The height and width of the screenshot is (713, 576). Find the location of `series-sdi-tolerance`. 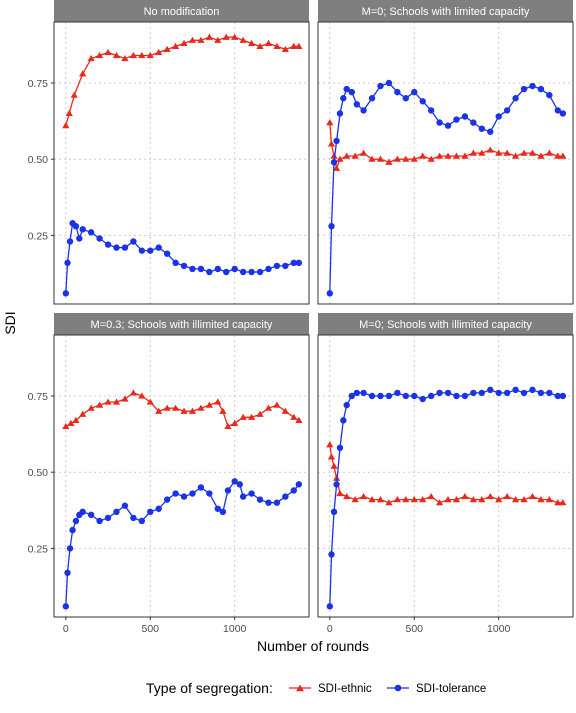

series-sdi-tolerance is located at coordinates (446, 498).